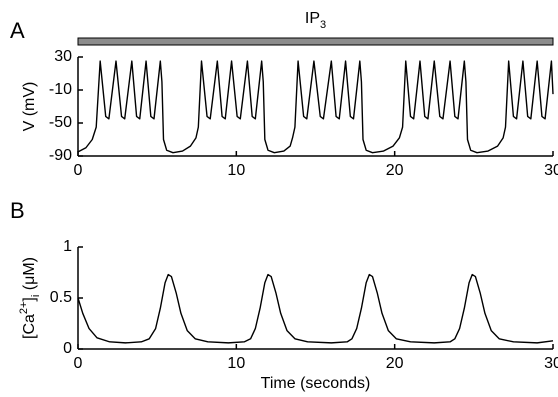 The width and height of the screenshot is (558, 397). I want to click on label-part: IP, so click(312, 18).